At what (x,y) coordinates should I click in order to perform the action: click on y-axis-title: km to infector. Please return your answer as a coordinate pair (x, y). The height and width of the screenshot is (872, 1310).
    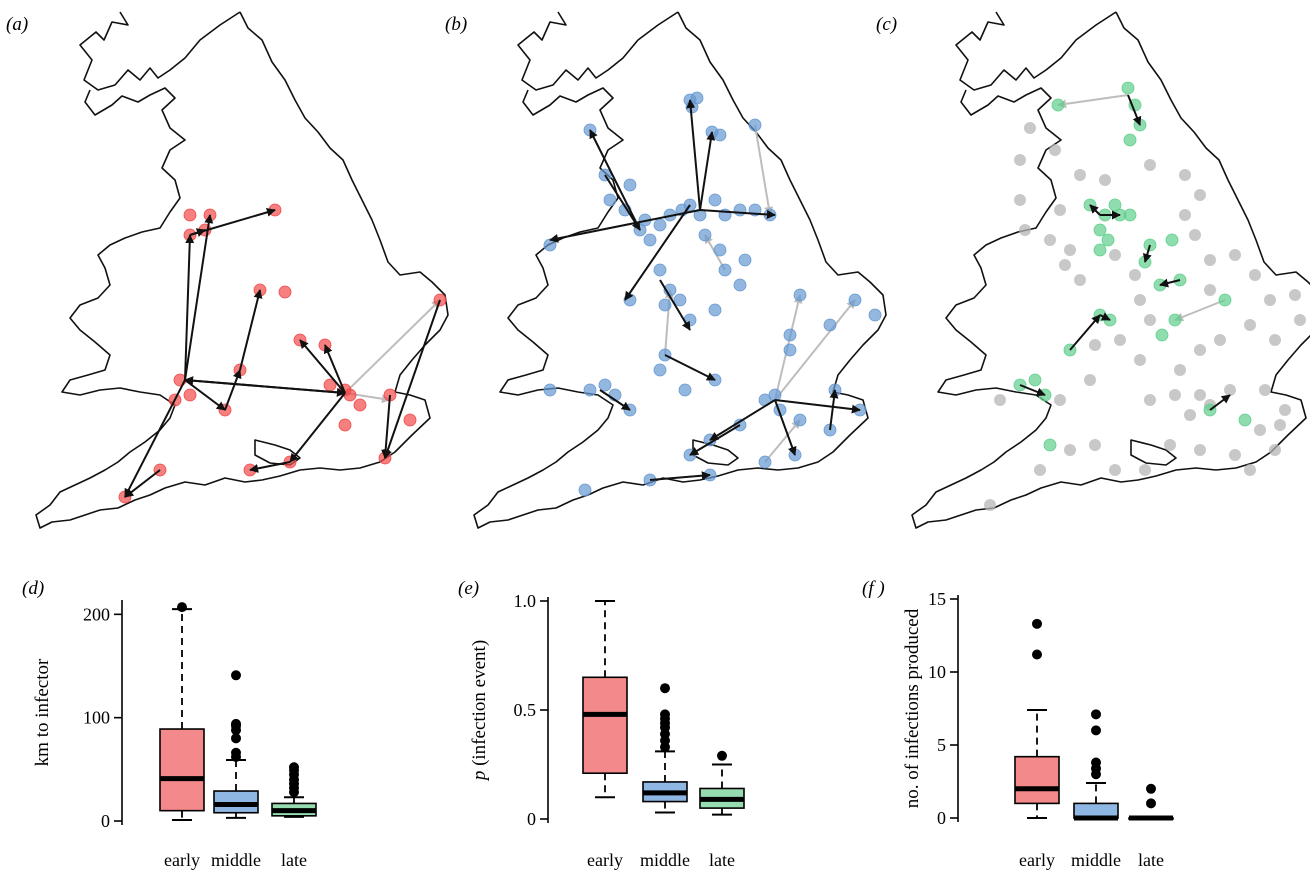
    Looking at the image, I should click on (42, 712).